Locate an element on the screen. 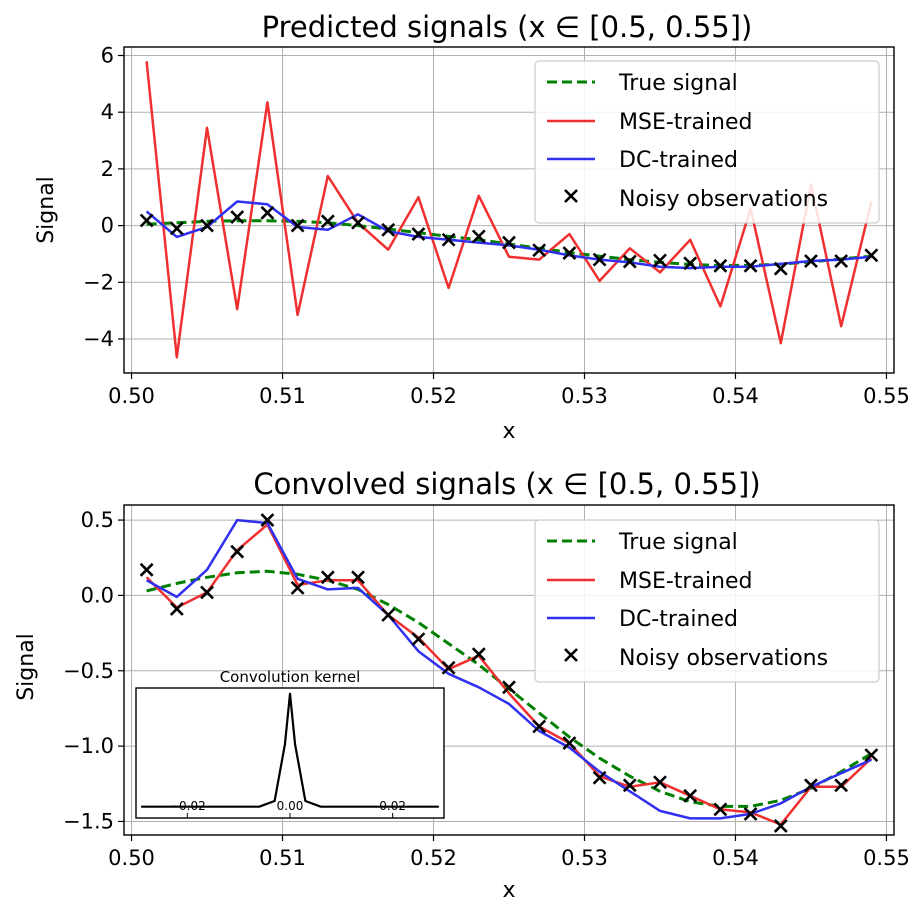 The height and width of the screenshot is (915, 914). convolution-kernel-inset: −0.02 0.00 0.02 Convolution kernel is located at coordinates (290, 743).